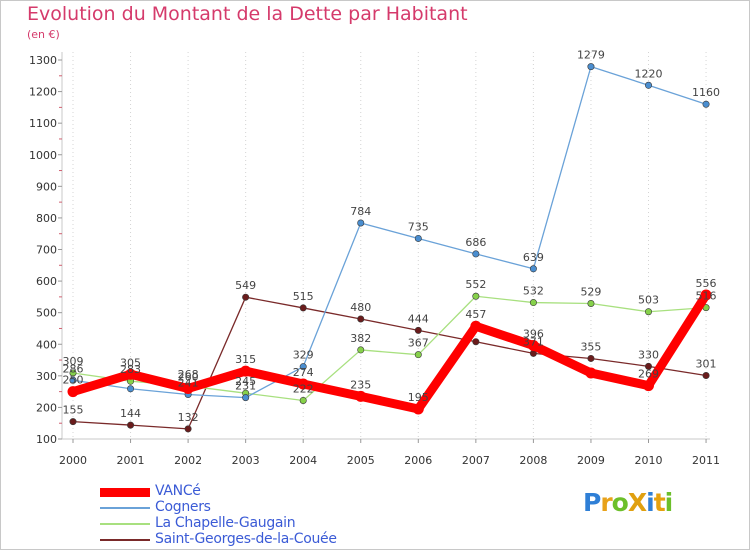 Image resolution: width=750 pixels, height=550 pixels. What do you see at coordinates (125, 508) in the screenshot?
I see `legend-swatch-cogners` at bounding box center [125, 508].